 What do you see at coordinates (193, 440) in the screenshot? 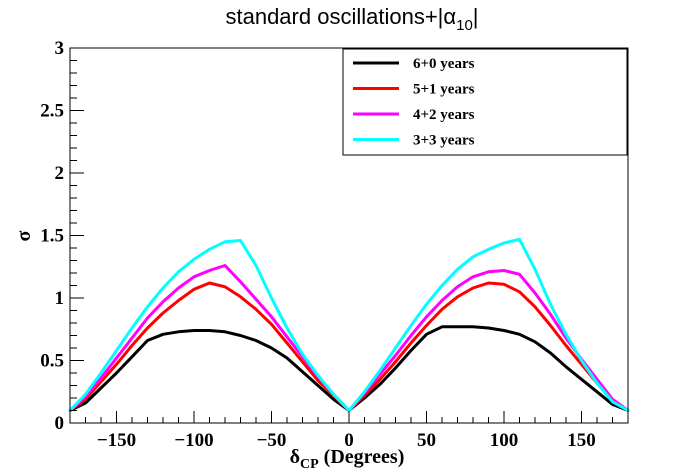
I see `x-tick-label: −100` at bounding box center [193, 440].